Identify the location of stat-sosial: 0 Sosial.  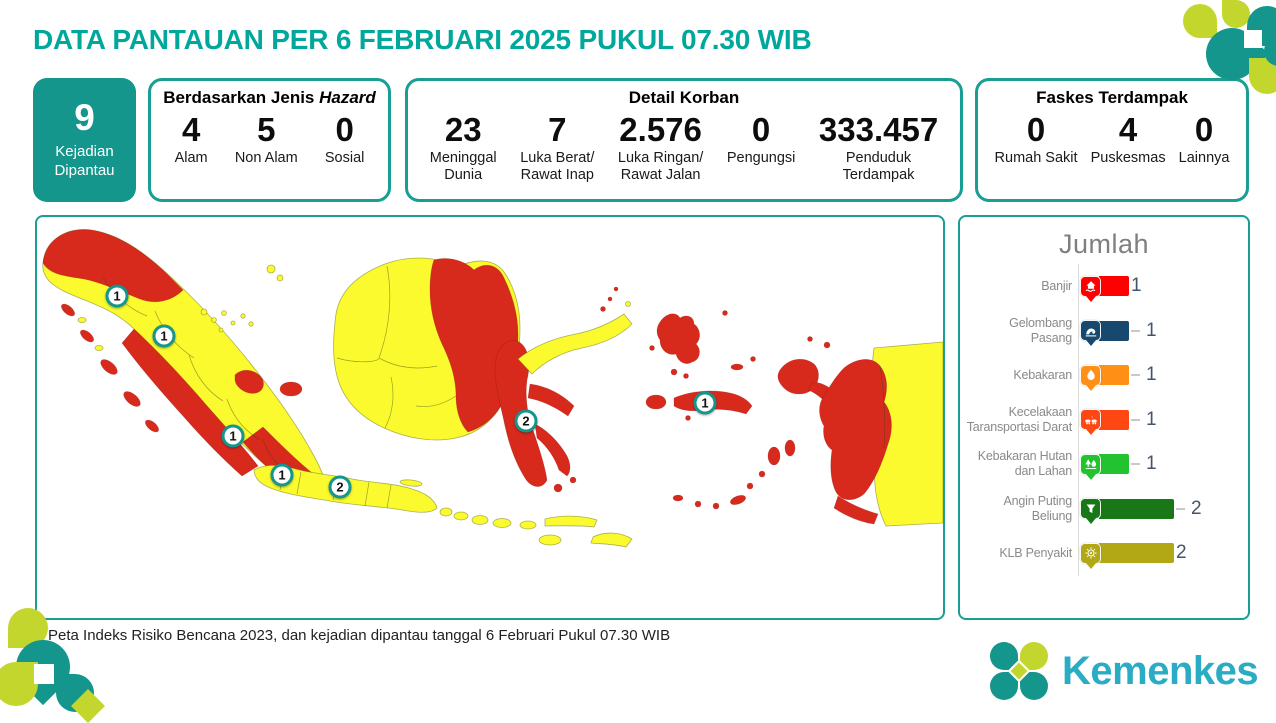
(345, 139).